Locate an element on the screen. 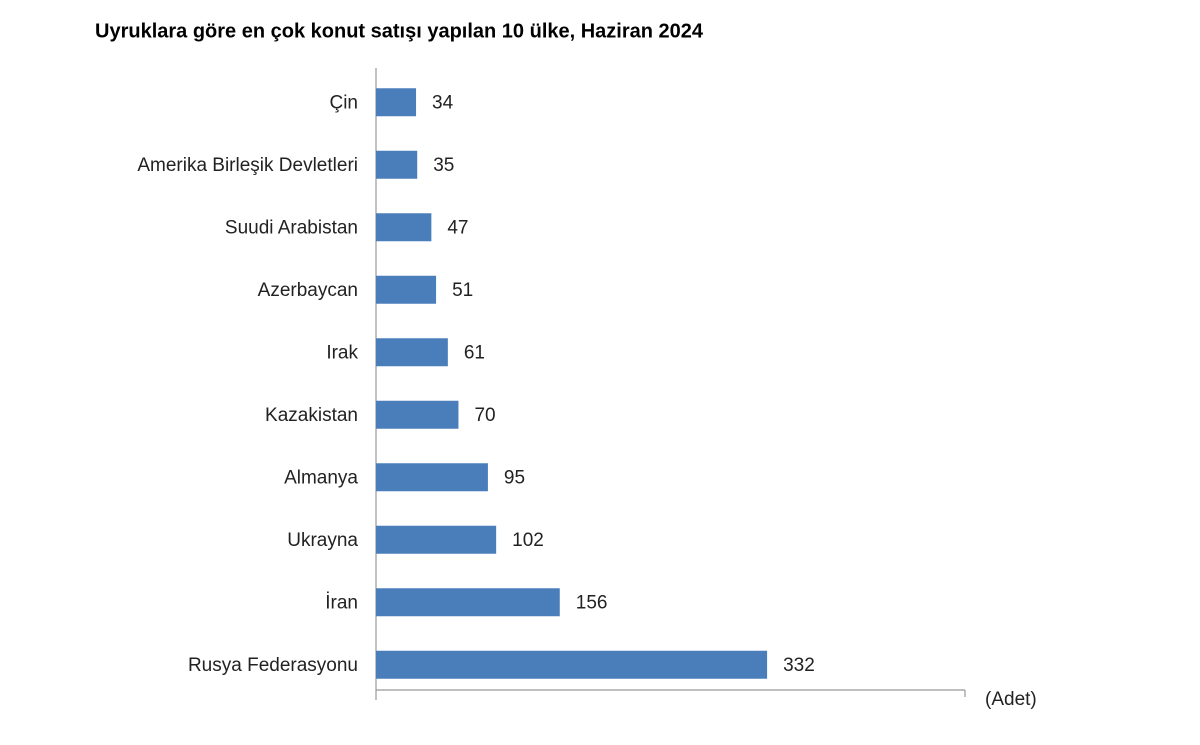  data-label: 47 is located at coordinates (457, 227).